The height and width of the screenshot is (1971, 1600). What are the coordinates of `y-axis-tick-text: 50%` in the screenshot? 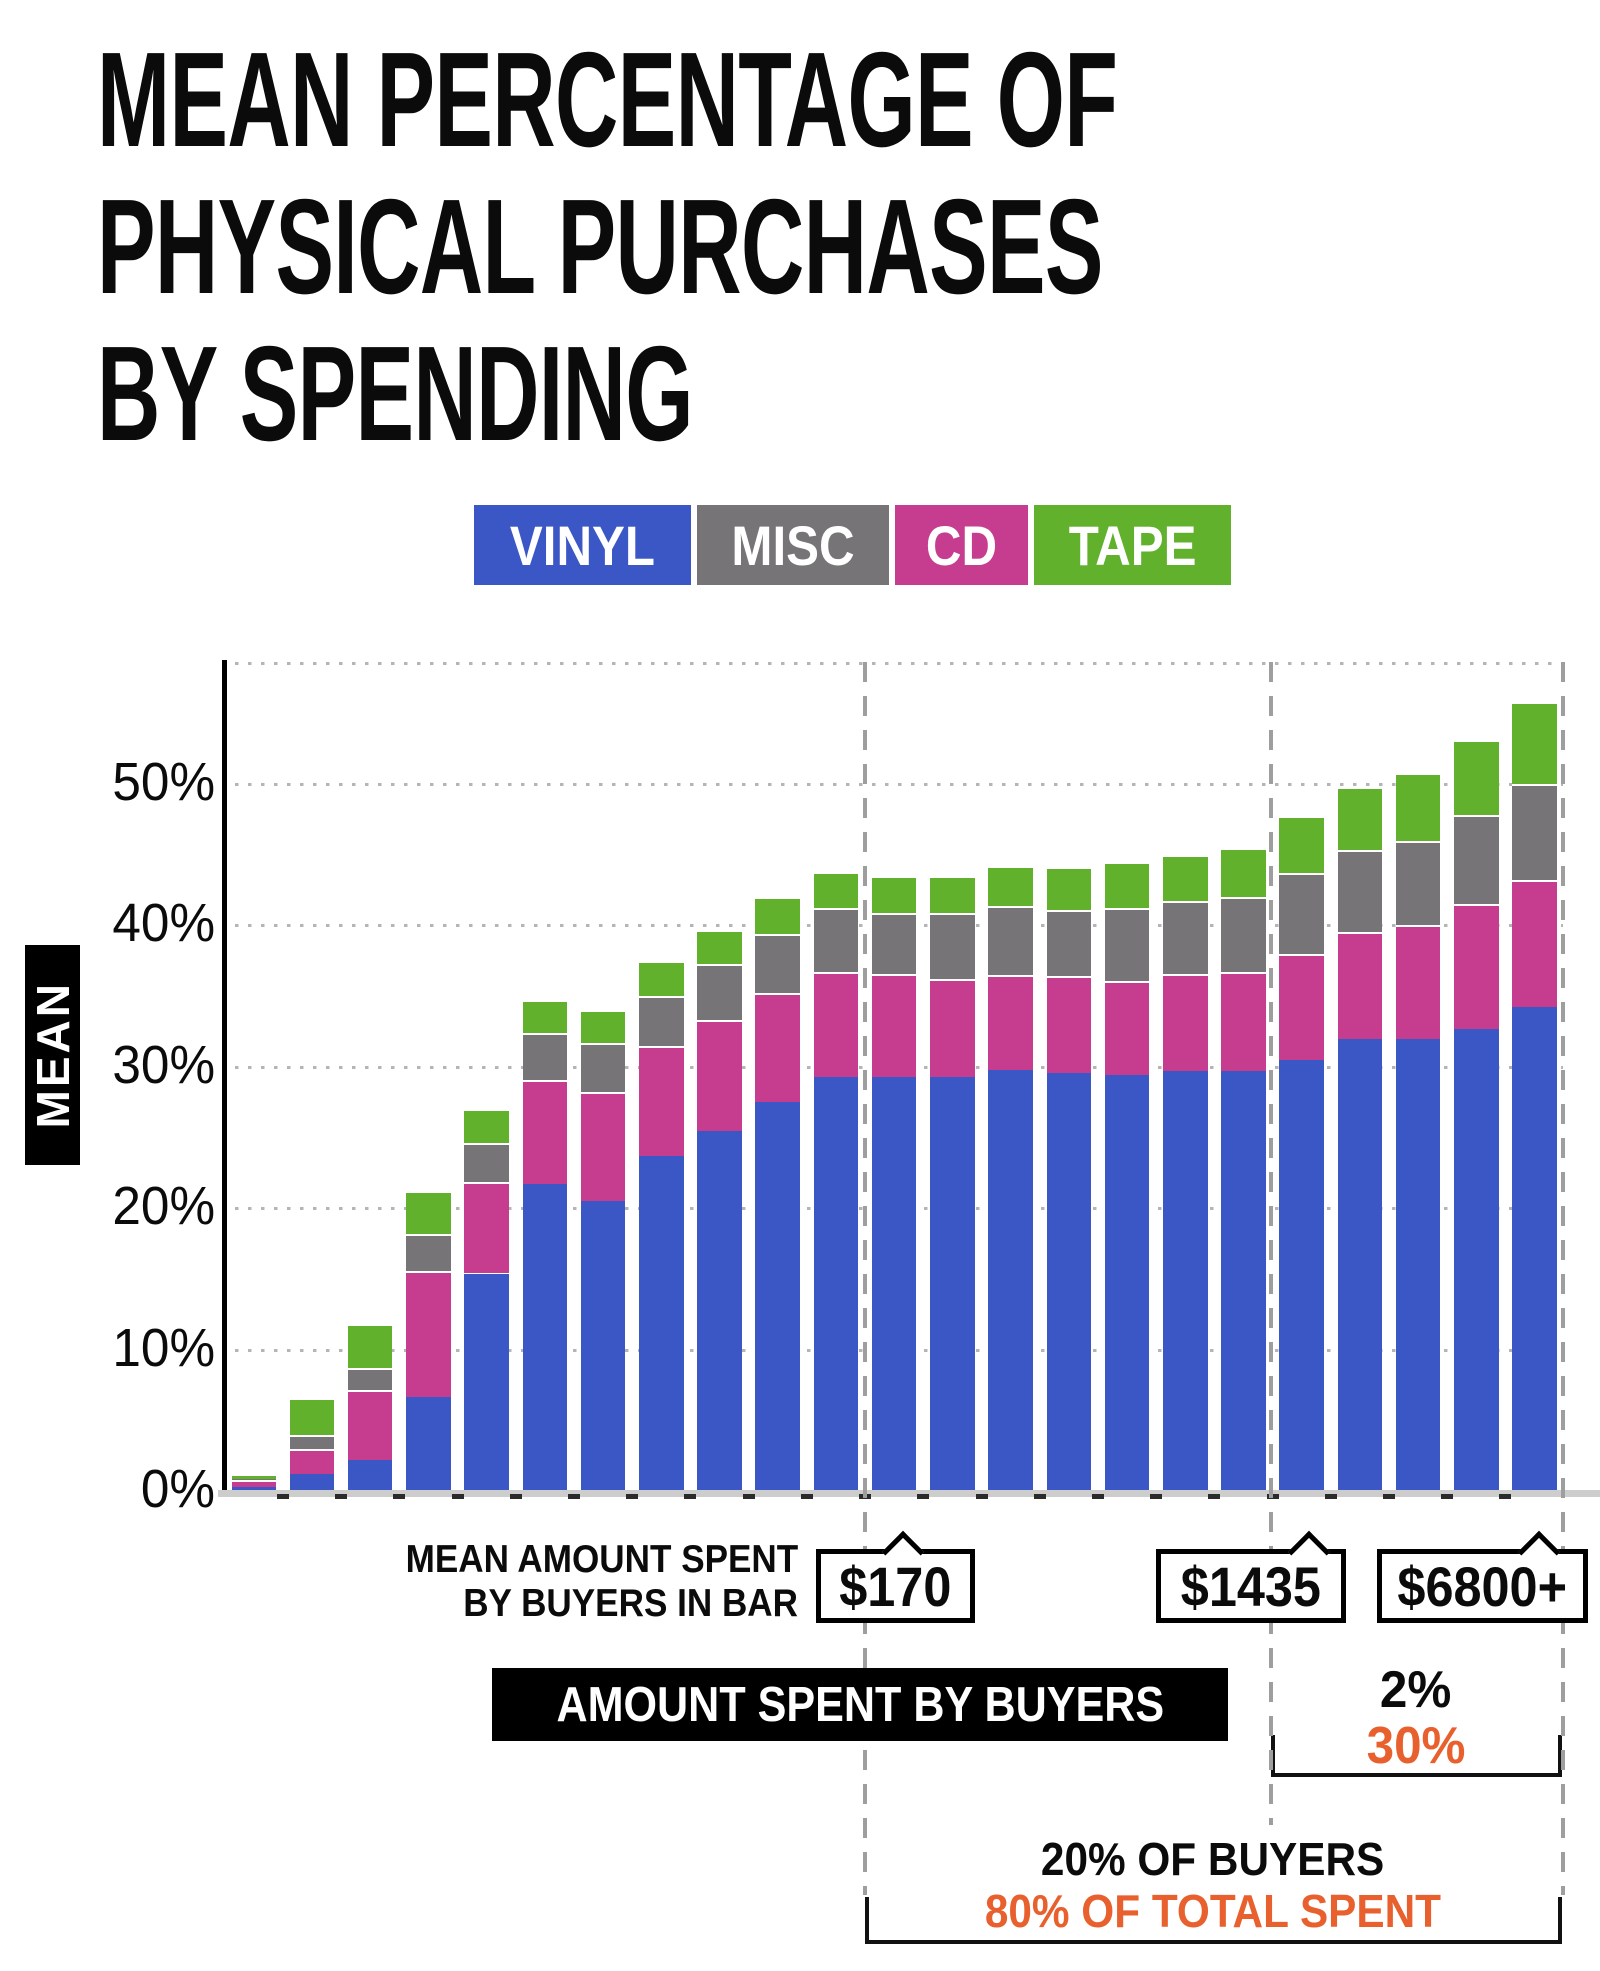 It's located at (163, 781).